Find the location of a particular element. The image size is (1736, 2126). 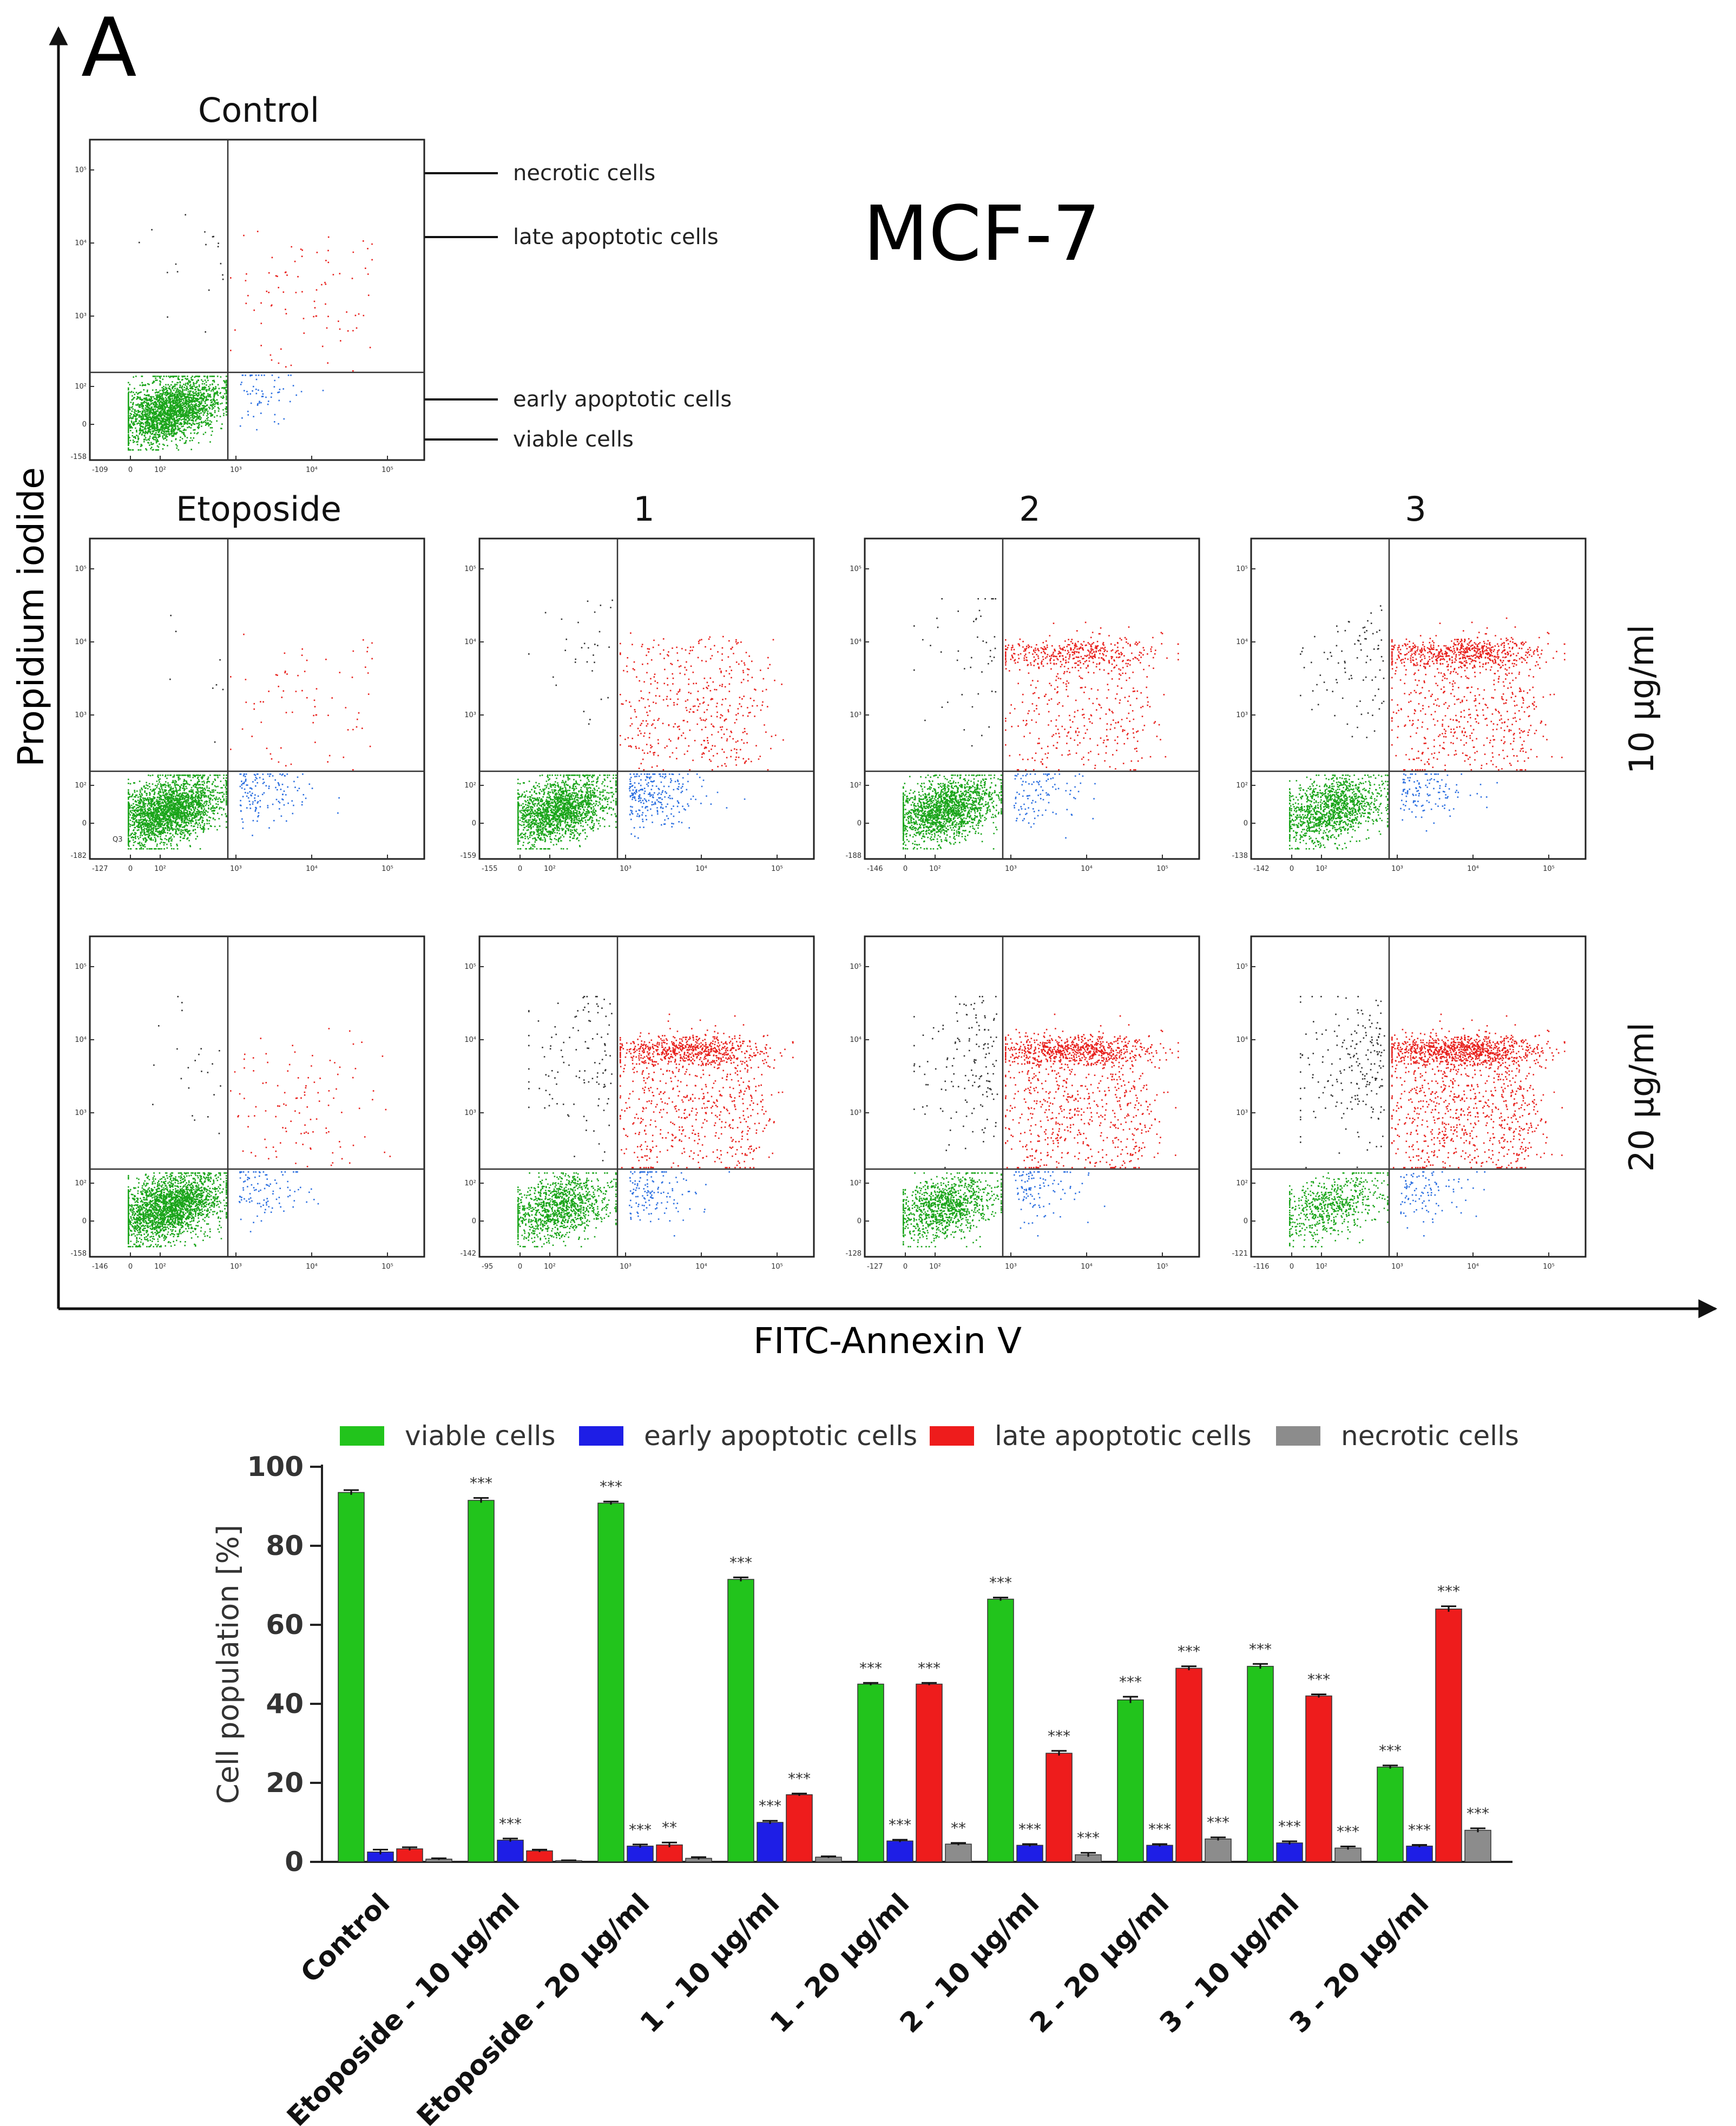

category-label: 1 - 20 µg/ml is located at coordinates (840, 1963).